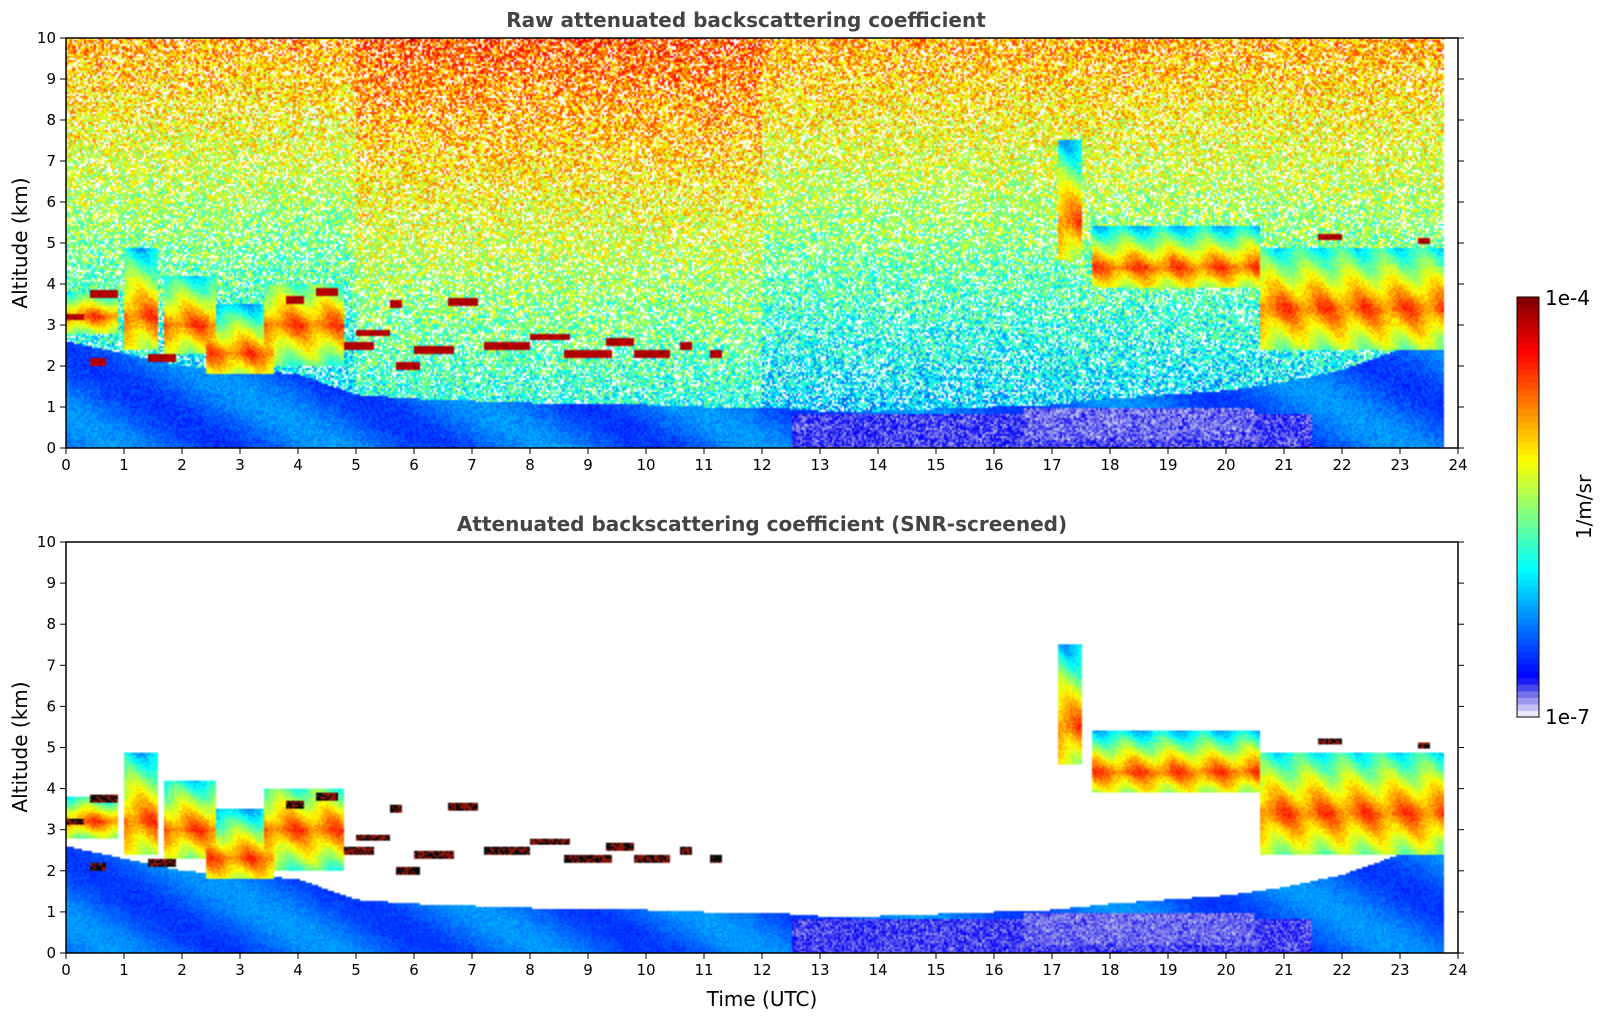 Image resolution: width=1606 pixels, height=1020 pixels. I want to click on y-tick-label: 7, so click(51, 665).